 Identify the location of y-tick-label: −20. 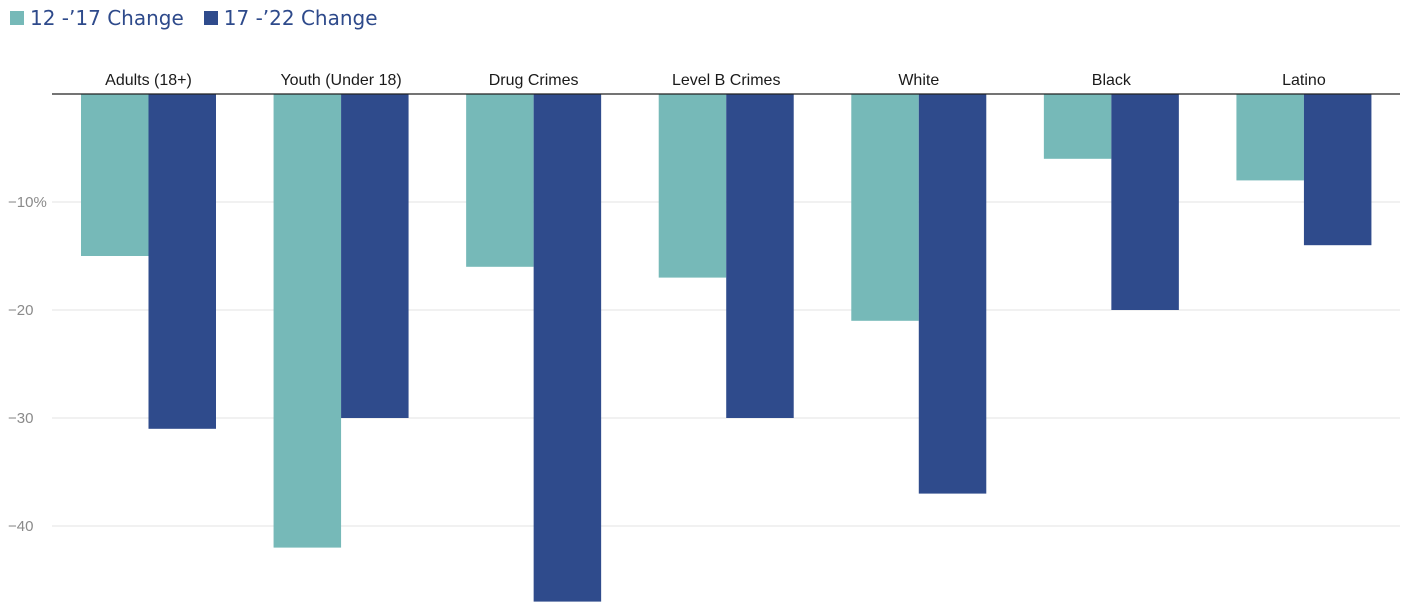
(20, 310).